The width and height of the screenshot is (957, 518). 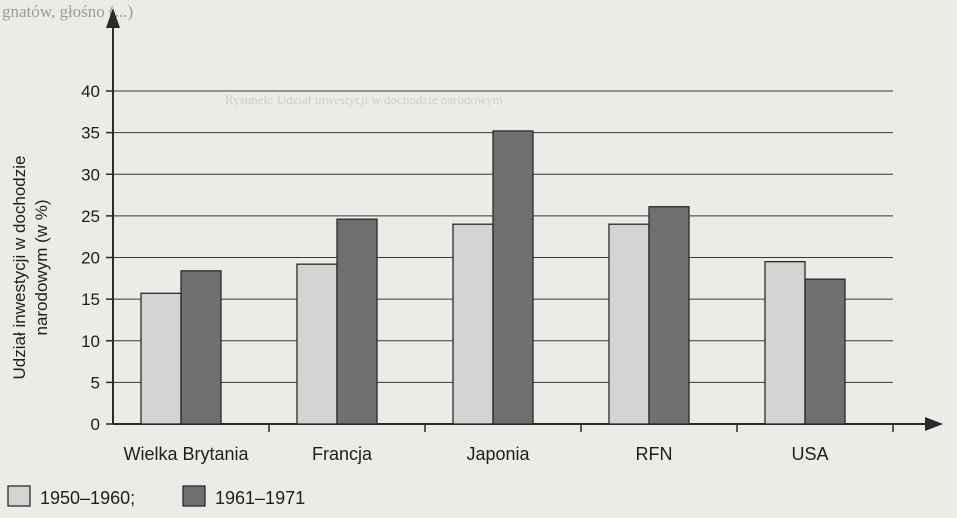 I want to click on y-tick-label: 10, so click(x=90, y=341).